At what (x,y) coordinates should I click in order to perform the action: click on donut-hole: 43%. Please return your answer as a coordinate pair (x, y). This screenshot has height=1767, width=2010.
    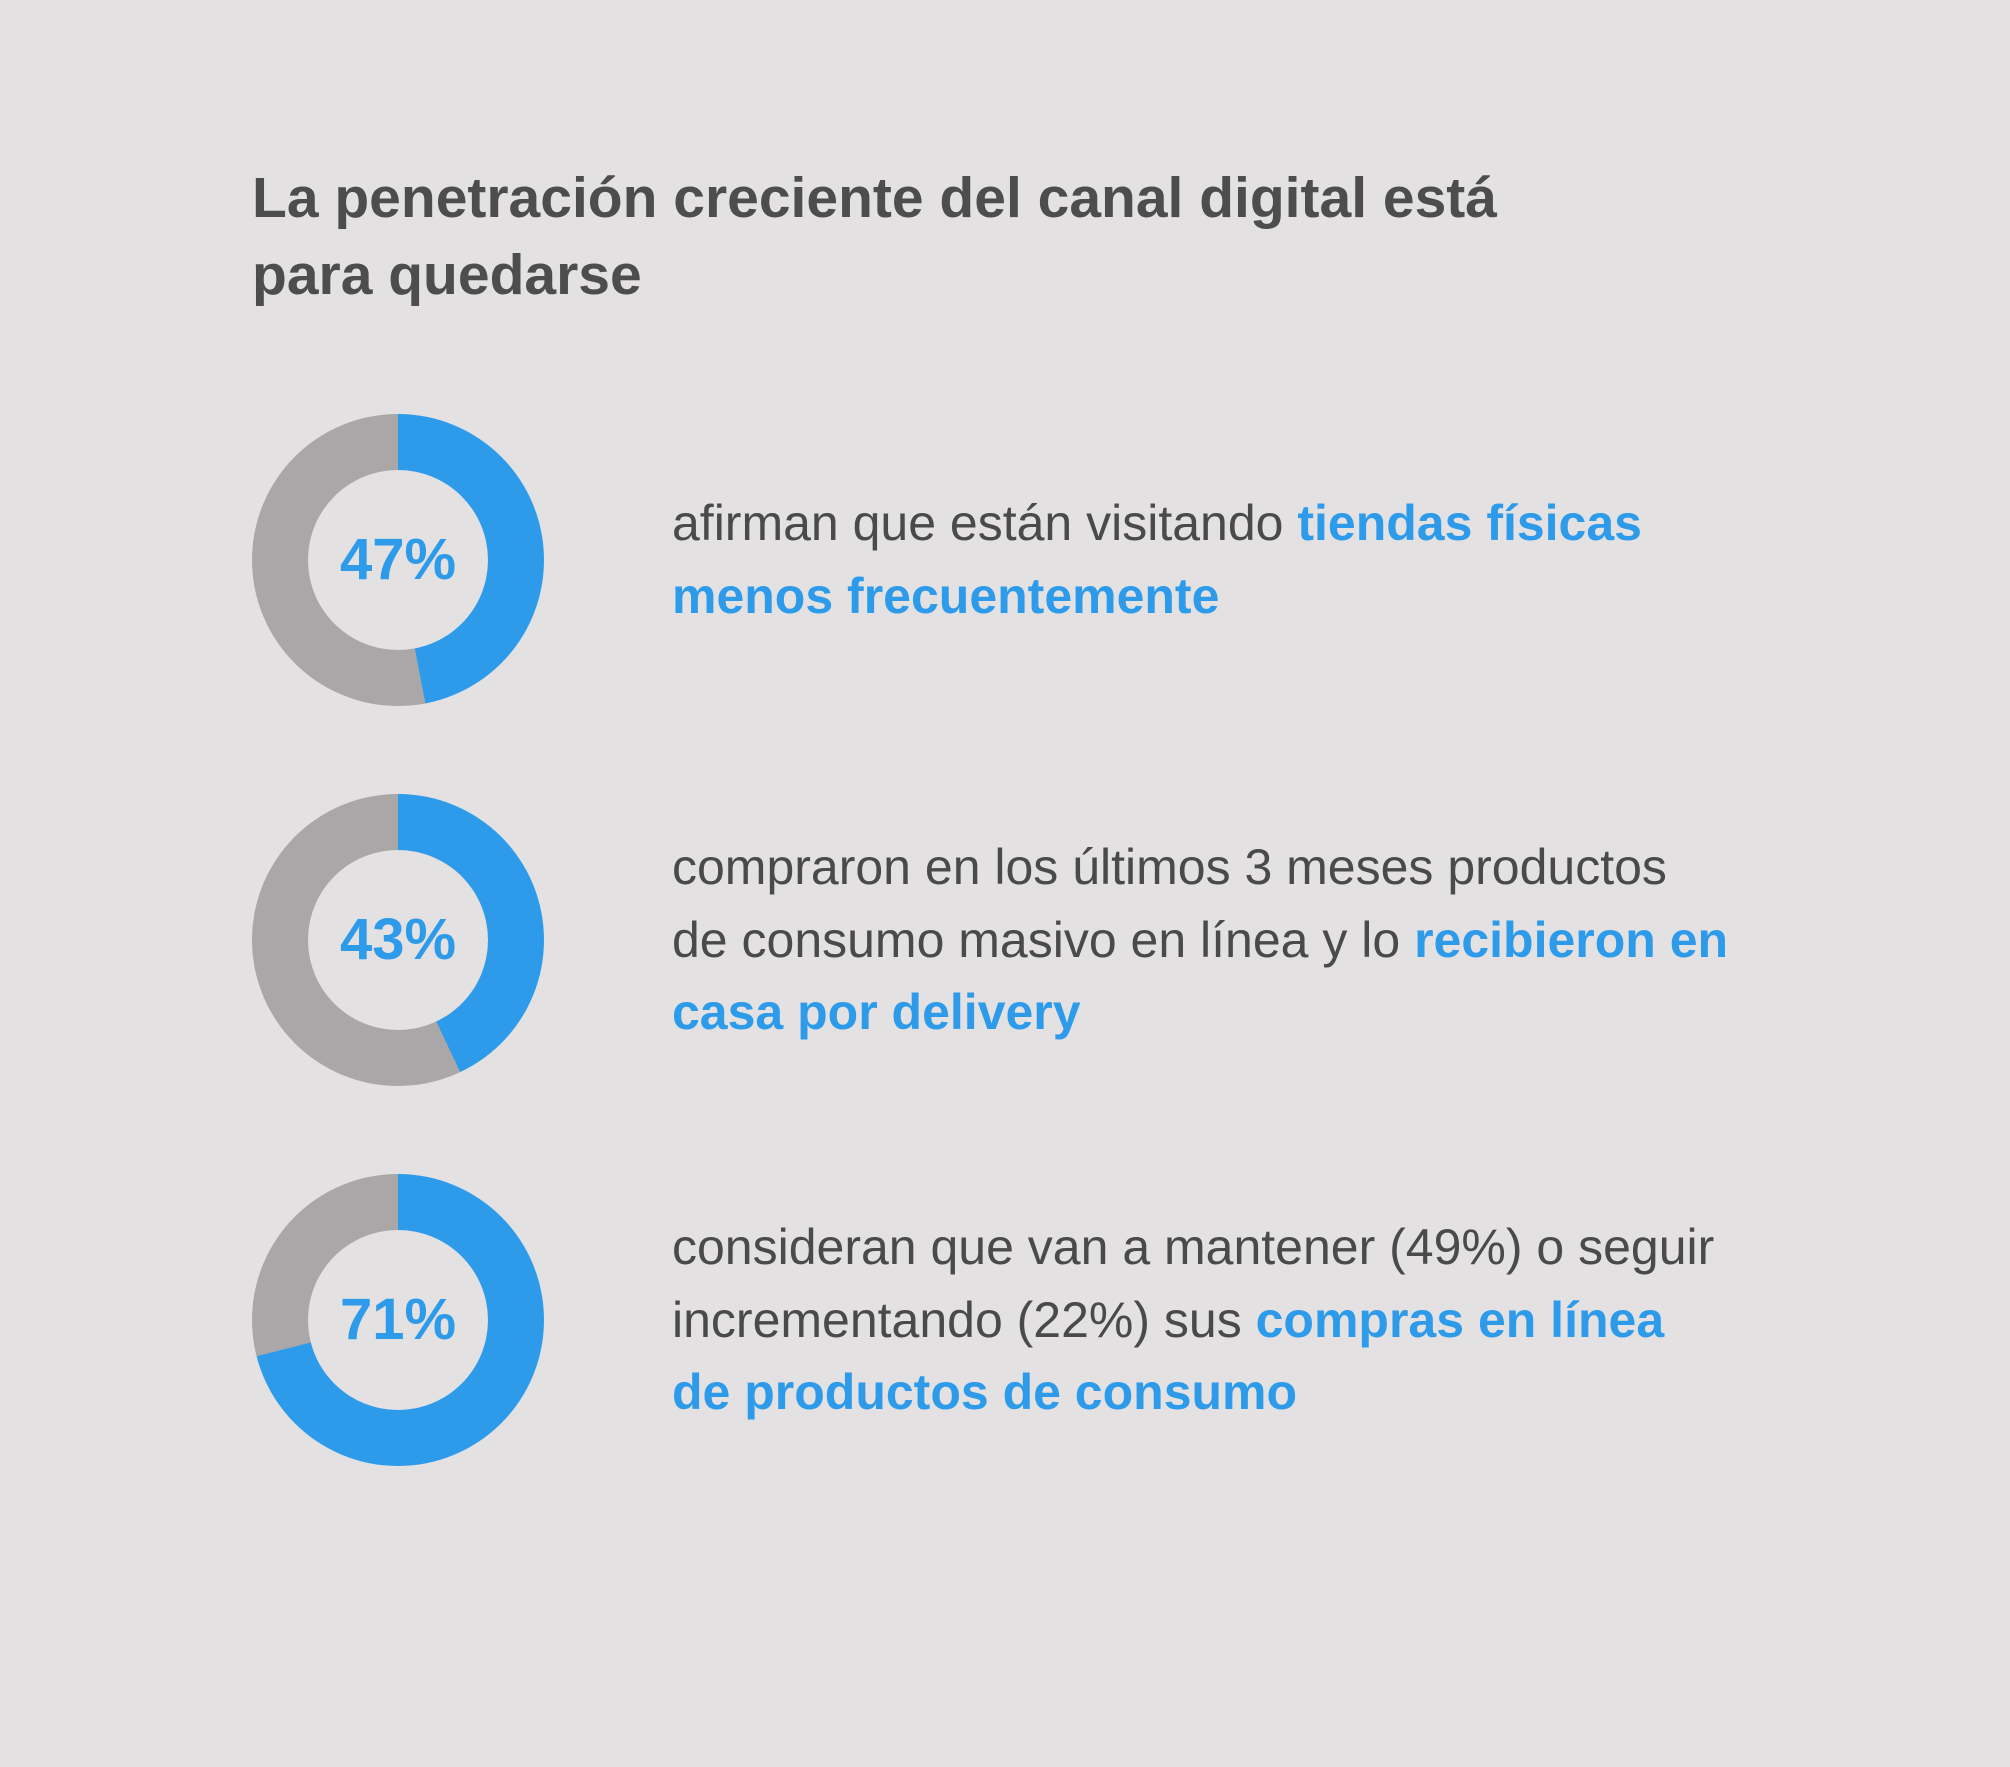
    Looking at the image, I should click on (398, 939).